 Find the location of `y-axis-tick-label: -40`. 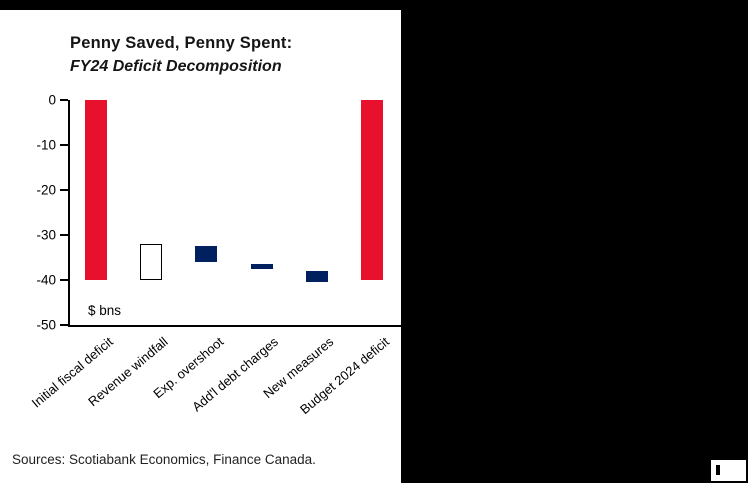

y-axis-tick-label: -40 is located at coordinates (46, 280).